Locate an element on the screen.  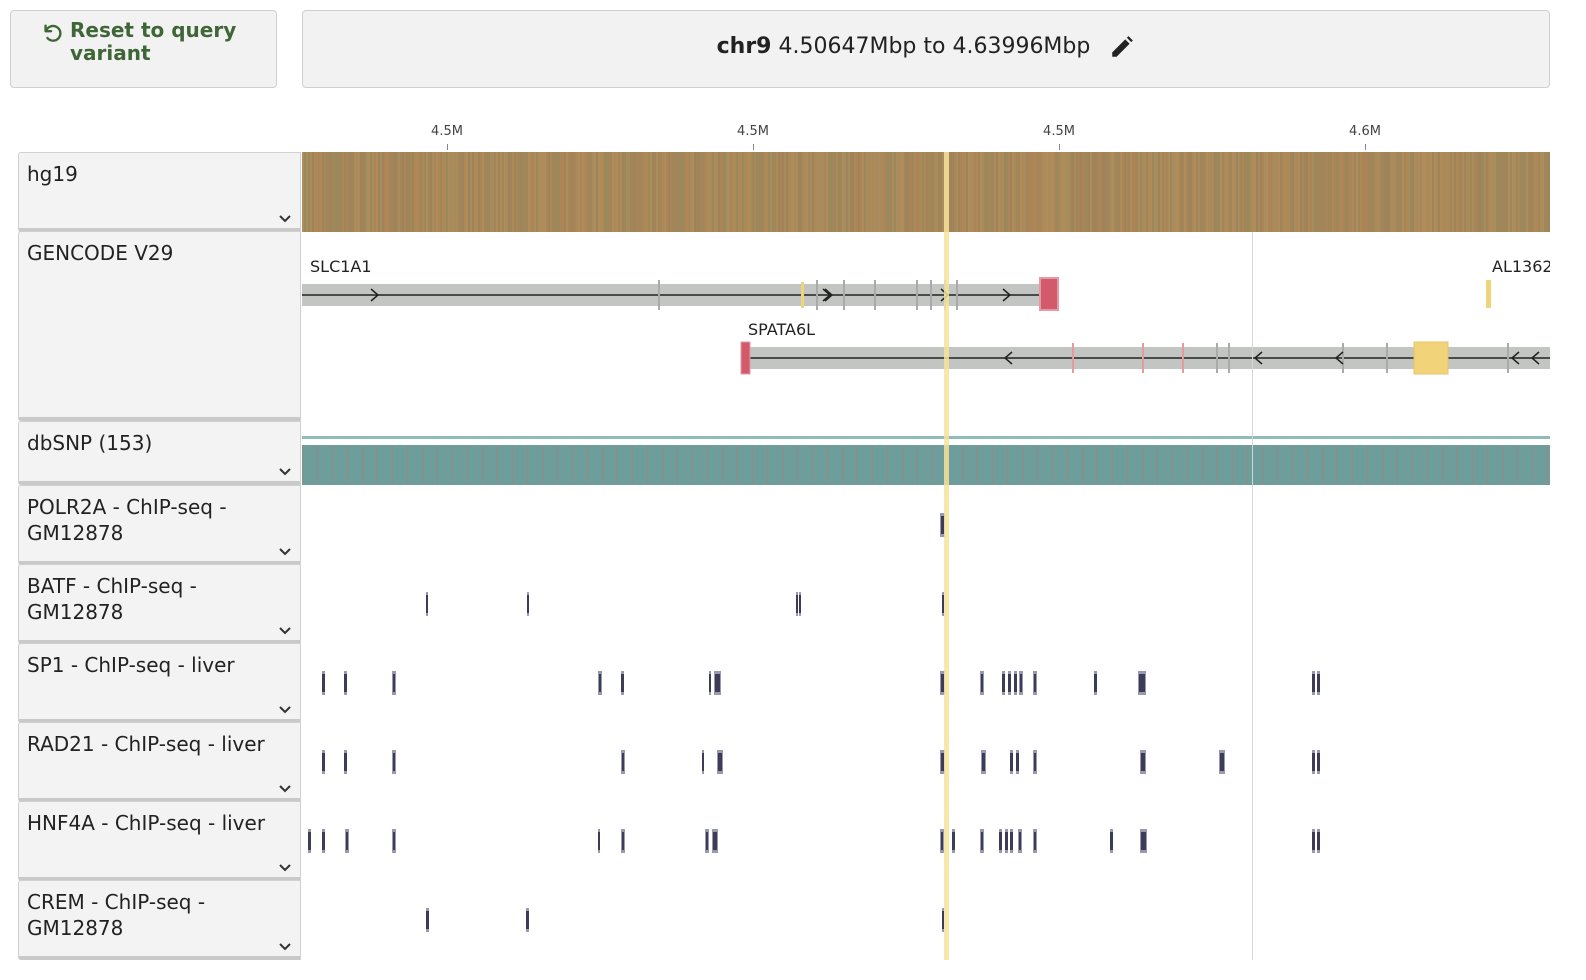
reset-to-query-variant-button: Reset to query variant is located at coordinates (143, 49).